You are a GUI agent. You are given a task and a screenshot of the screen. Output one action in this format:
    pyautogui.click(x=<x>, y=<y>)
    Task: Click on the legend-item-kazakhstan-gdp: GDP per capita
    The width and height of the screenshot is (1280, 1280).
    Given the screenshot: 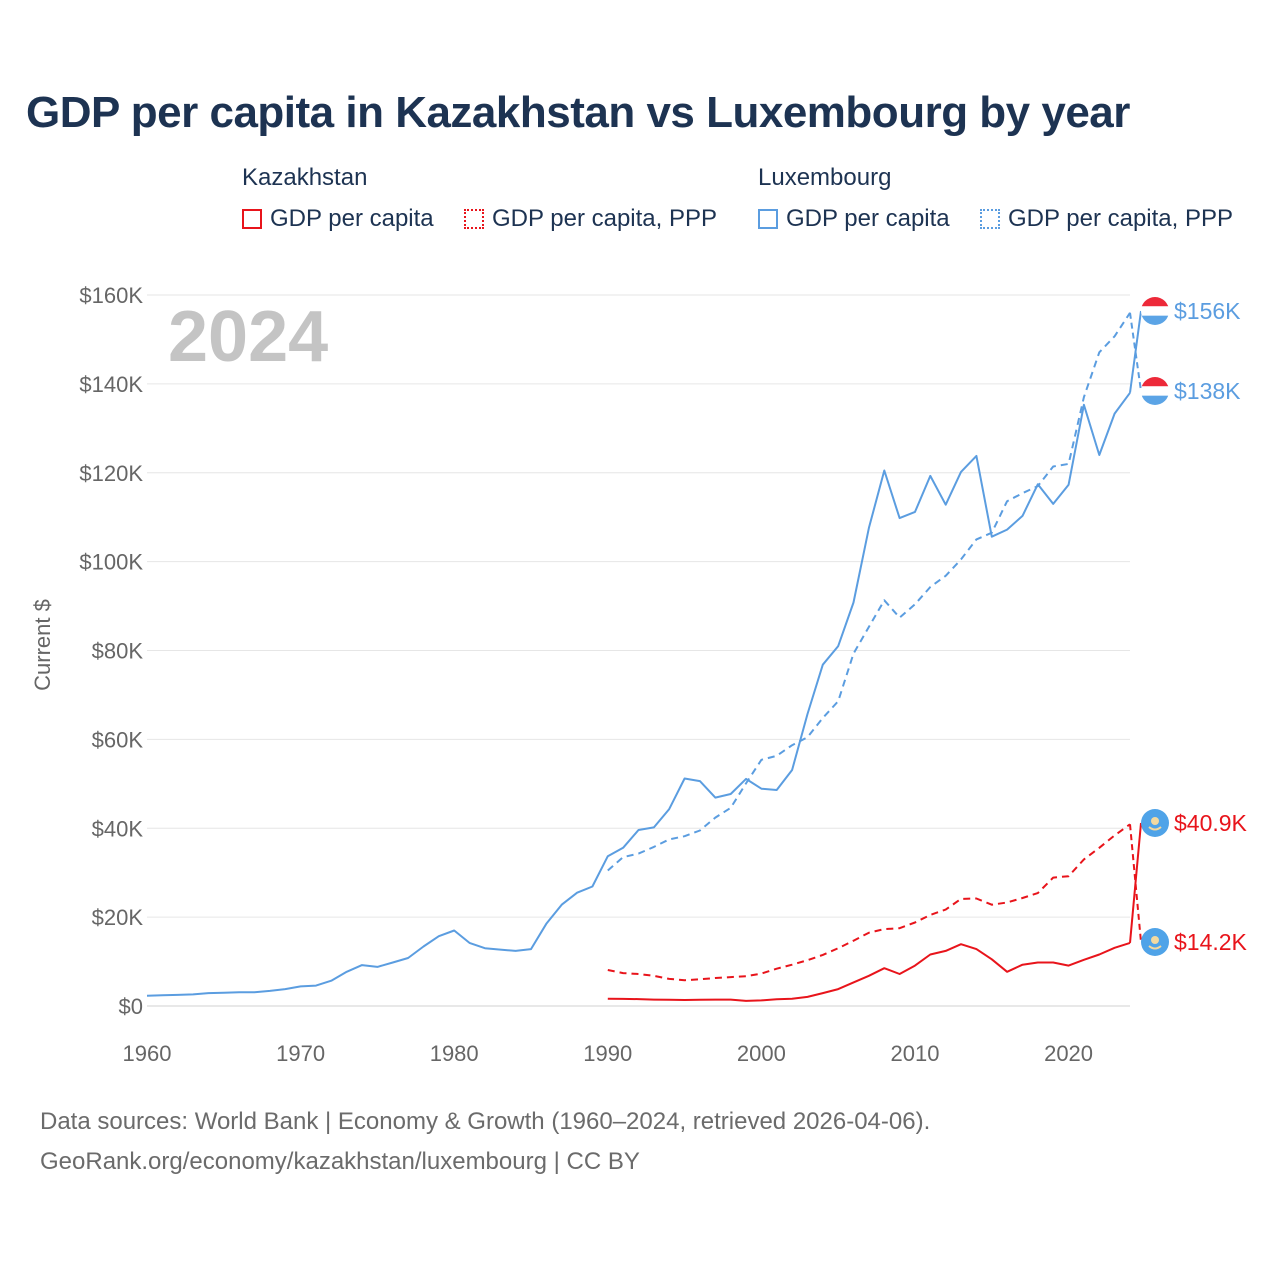 What is the action you would take?
    pyautogui.click(x=338, y=219)
    